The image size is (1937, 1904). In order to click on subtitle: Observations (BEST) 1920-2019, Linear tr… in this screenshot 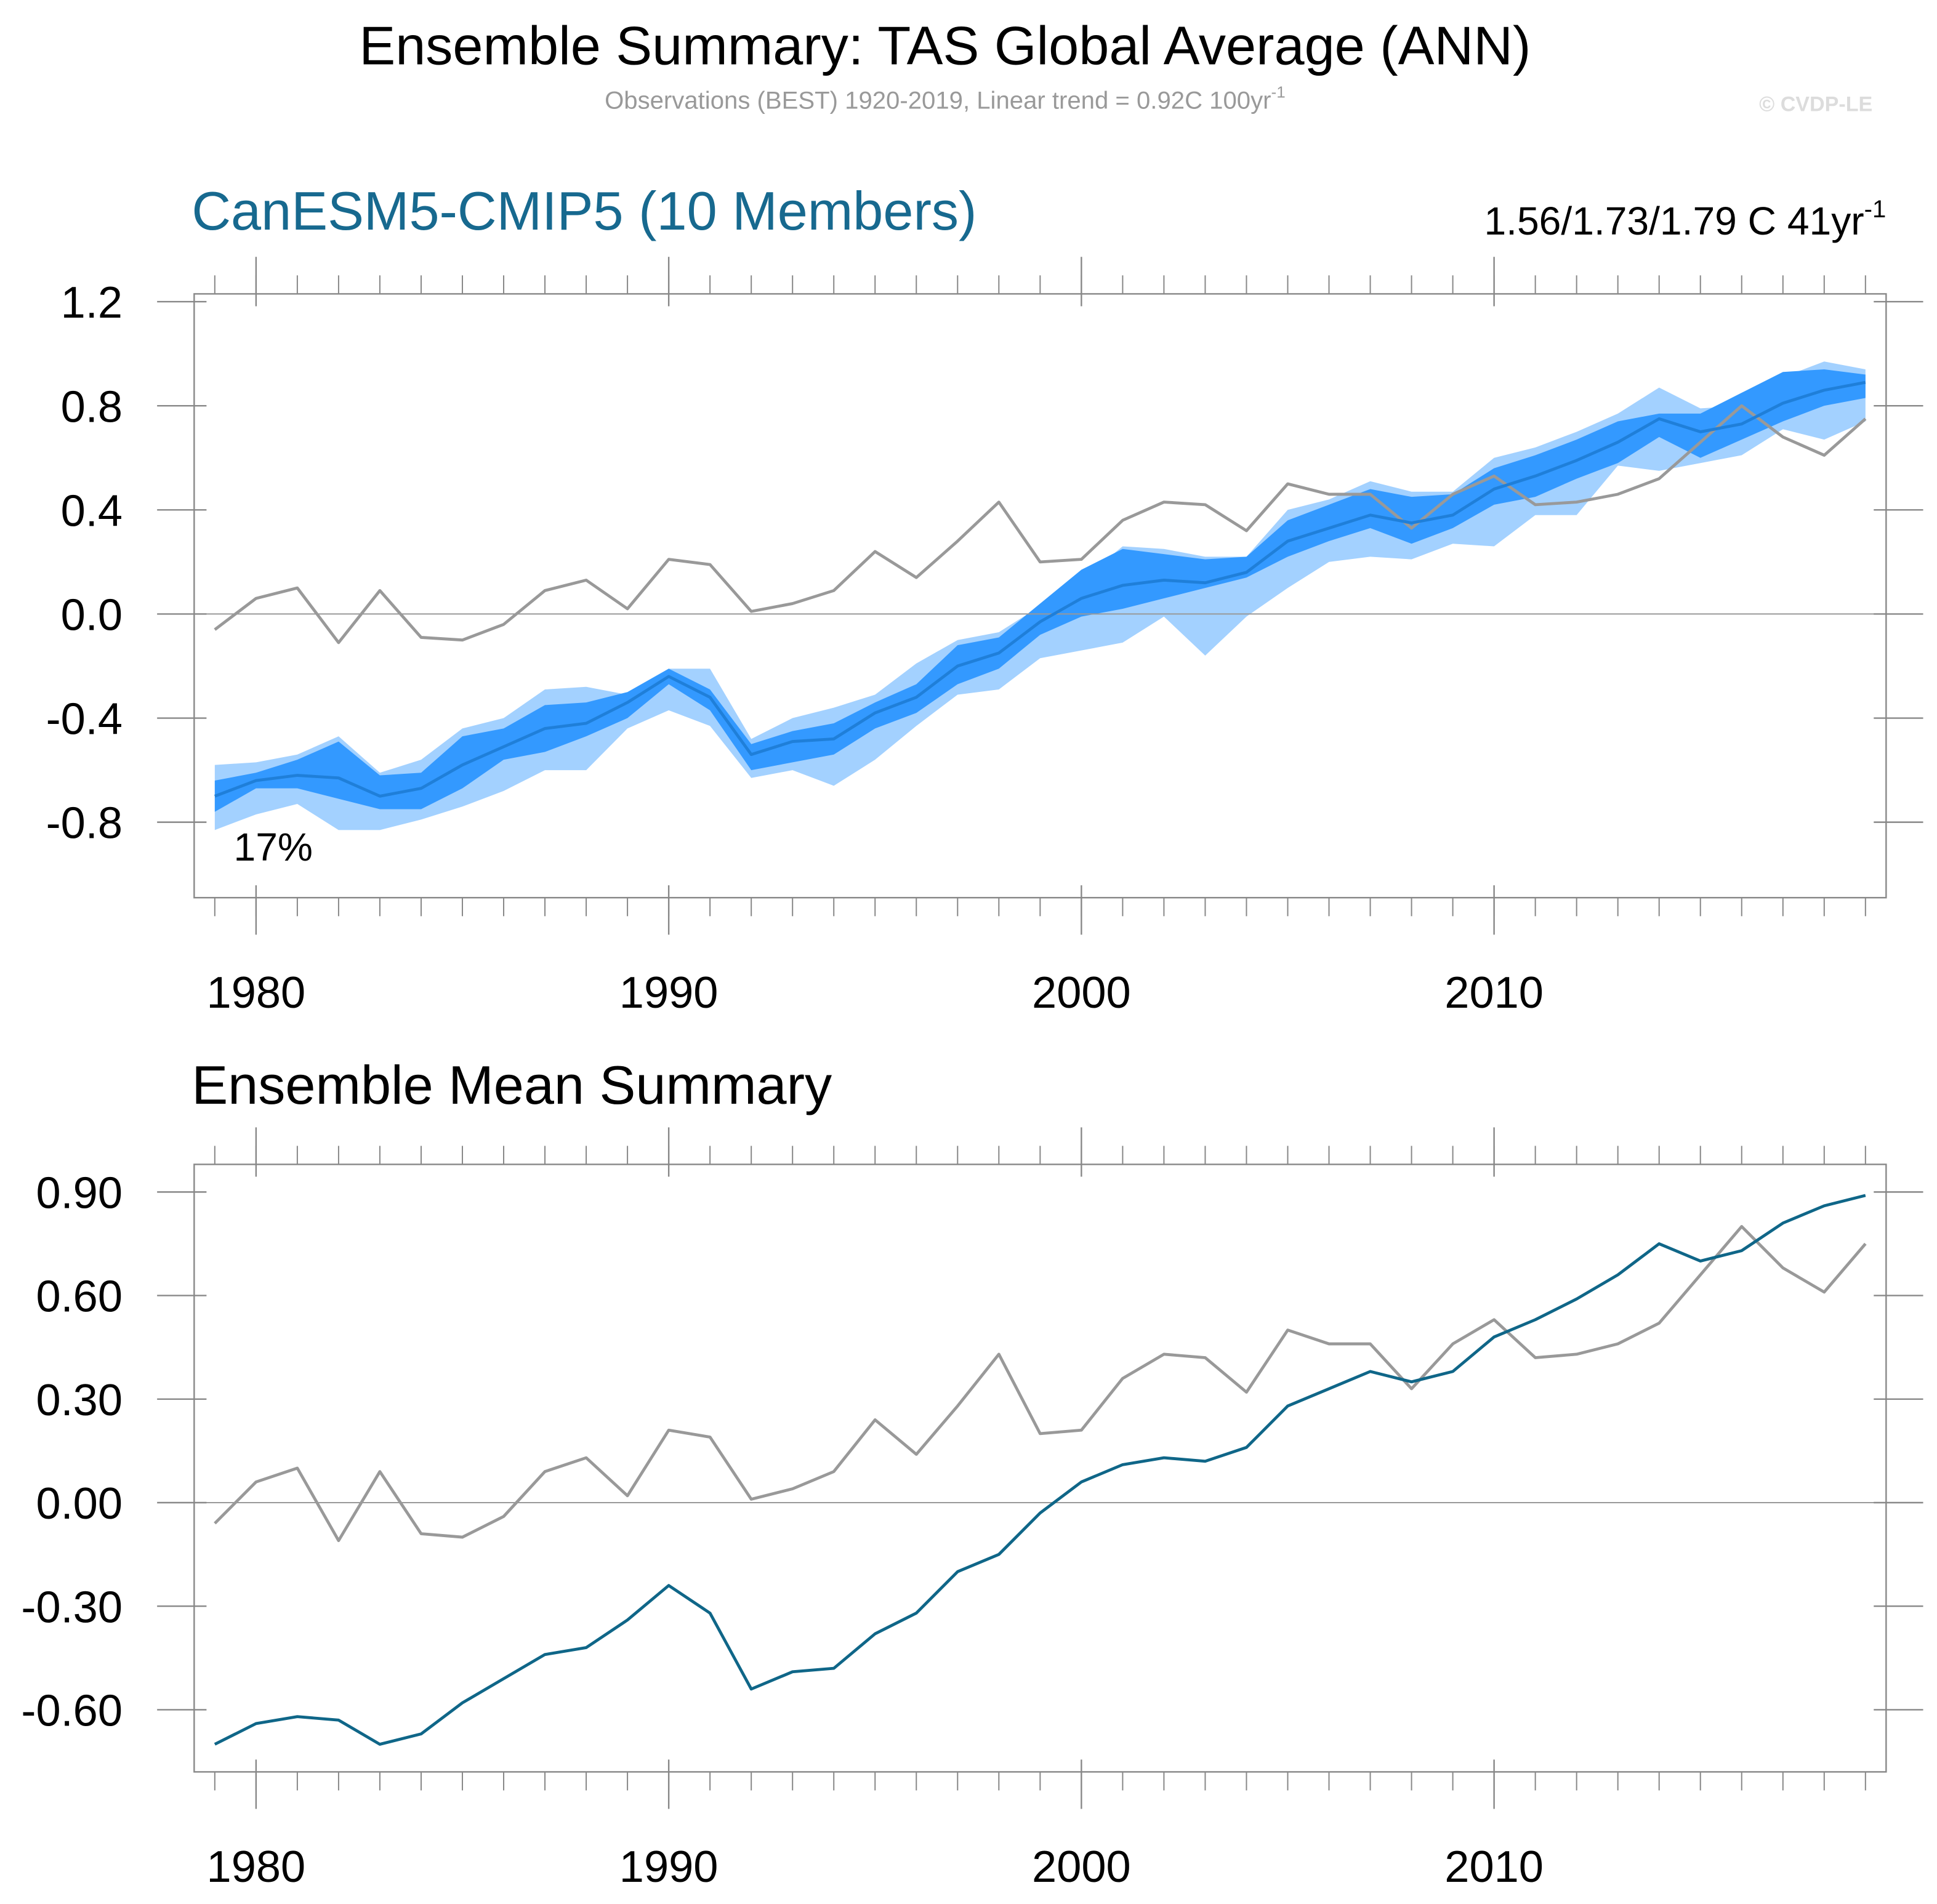, I will do `click(945, 98)`.